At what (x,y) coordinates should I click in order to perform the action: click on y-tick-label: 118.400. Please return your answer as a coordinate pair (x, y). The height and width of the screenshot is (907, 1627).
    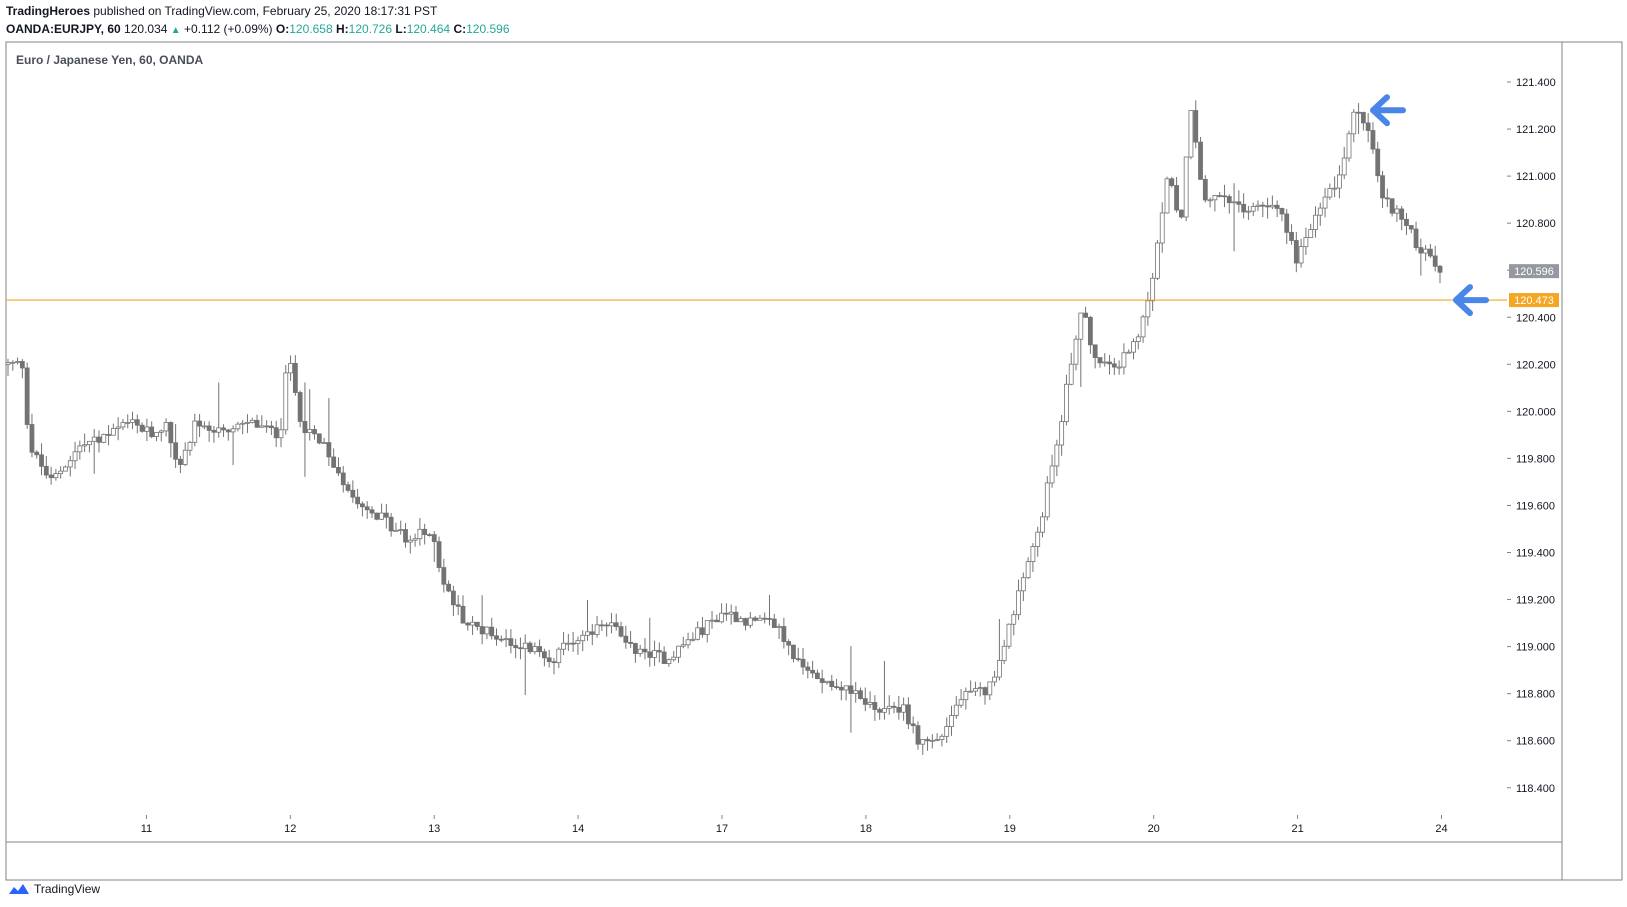
    Looking at the image, I should click on (1535, 789).